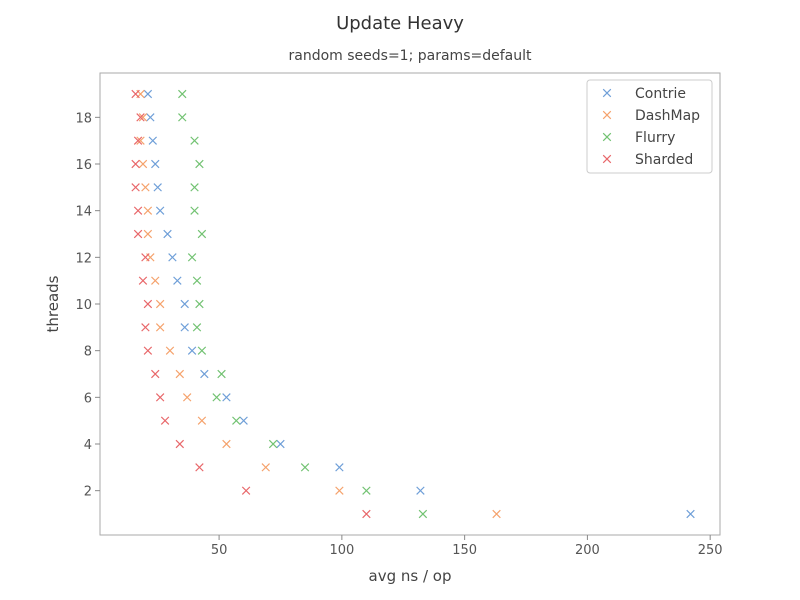  What do you see at coordinates (410, 56) in the screenshot?
I see `chart-subtitle: random seeds=1; params=default` at bounding box center [410, 56].